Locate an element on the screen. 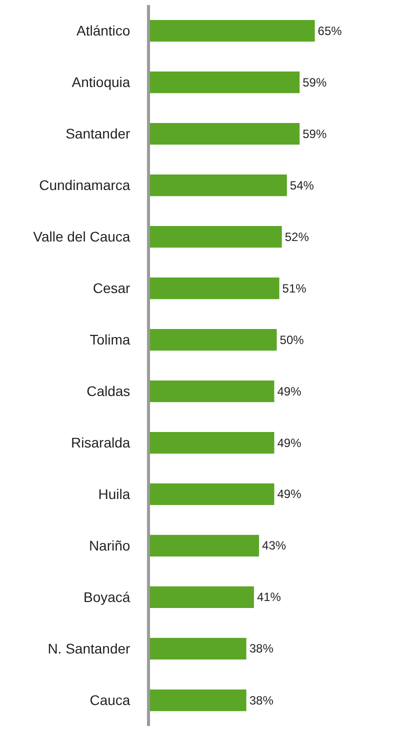 The width and height of the screenshot is (401, 731). y-tick-label: N. Santander is located at coordinates (89, 648).